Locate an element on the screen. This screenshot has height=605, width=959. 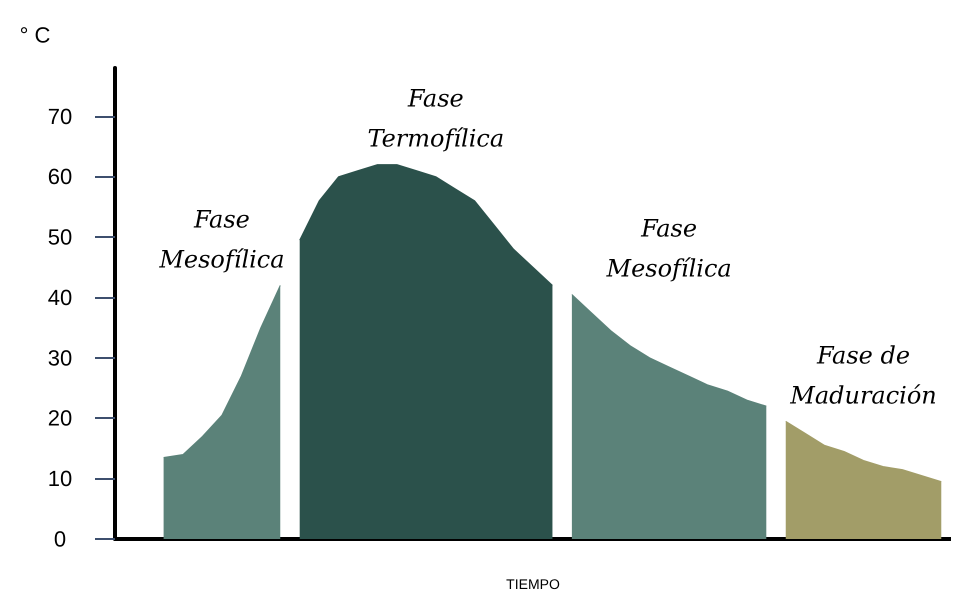
y-tick-label: 30 is located at coordinates (60, 357).